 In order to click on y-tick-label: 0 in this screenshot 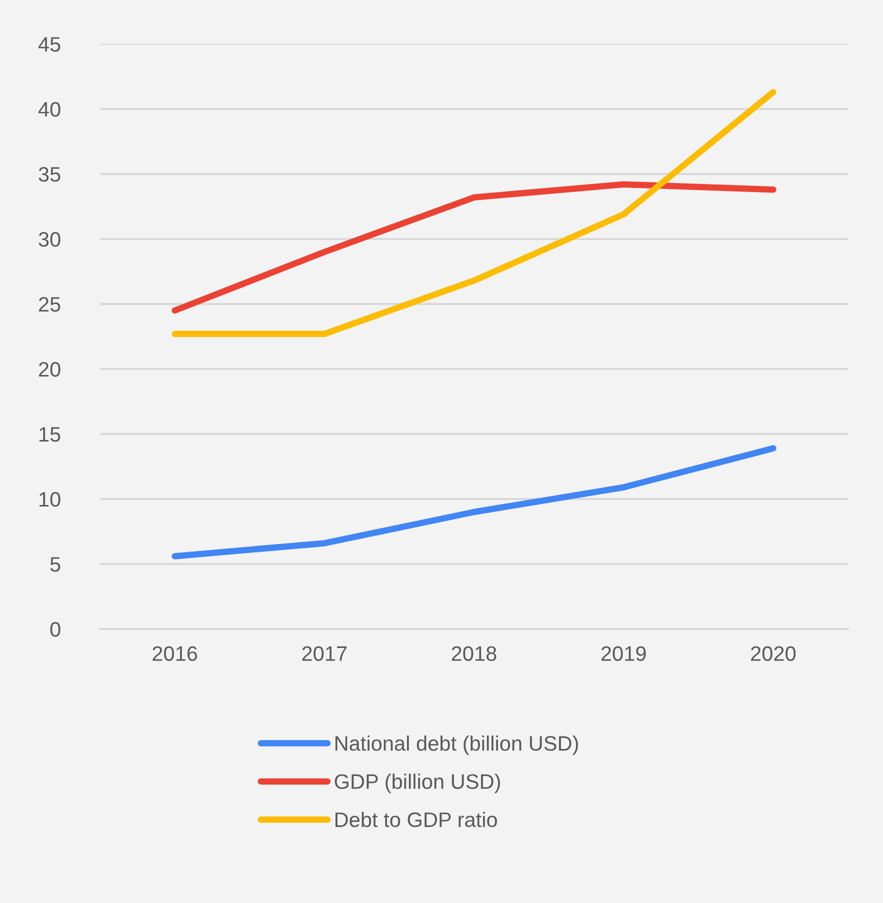, I will do `click(55, 629)`.